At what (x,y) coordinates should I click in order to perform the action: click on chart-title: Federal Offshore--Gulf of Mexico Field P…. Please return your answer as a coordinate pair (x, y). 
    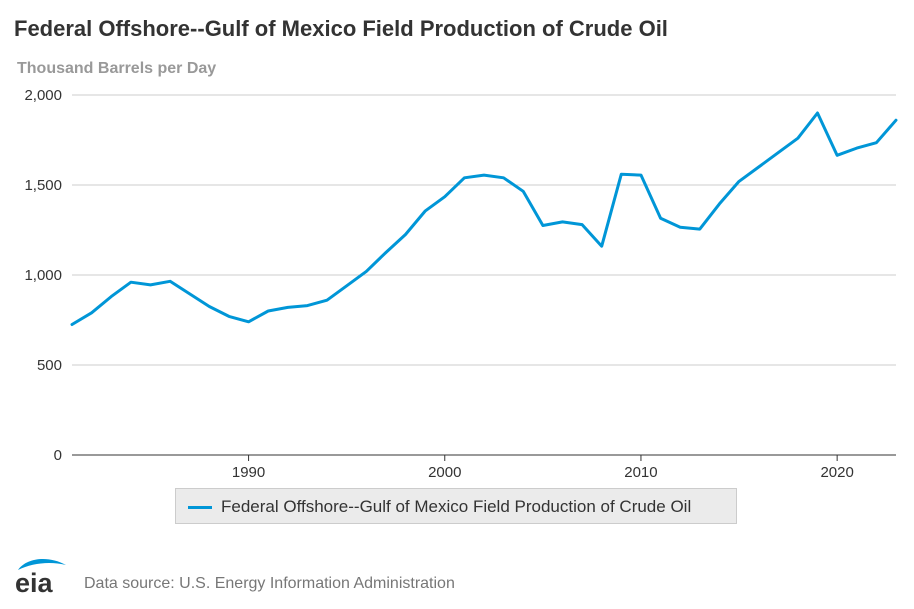
    Looking at the image, I should click on (341, 28).